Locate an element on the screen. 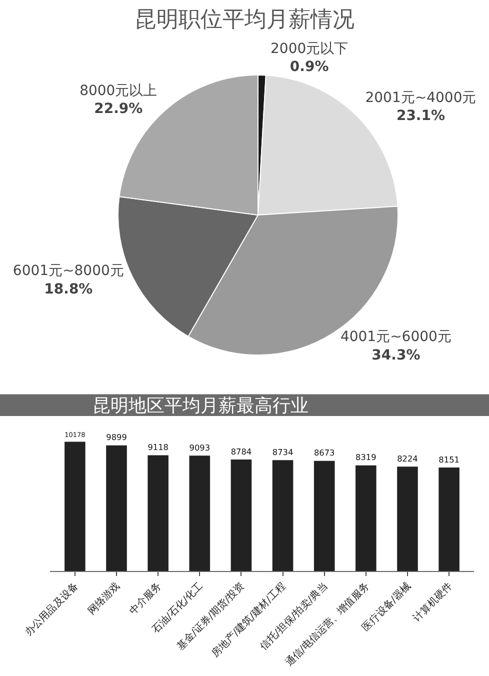  data-label: 9899 is located at coordinates (116, 437).